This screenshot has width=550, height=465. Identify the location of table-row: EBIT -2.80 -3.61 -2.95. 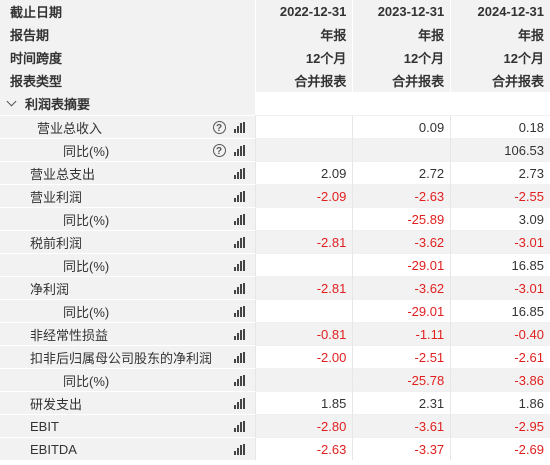
(275, 425).